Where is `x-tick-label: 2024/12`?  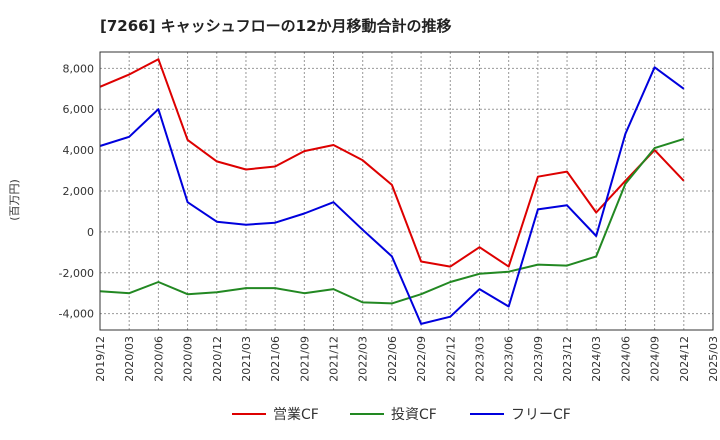
x-tick-label: 2024/12 is located at coordinates (684, 359).